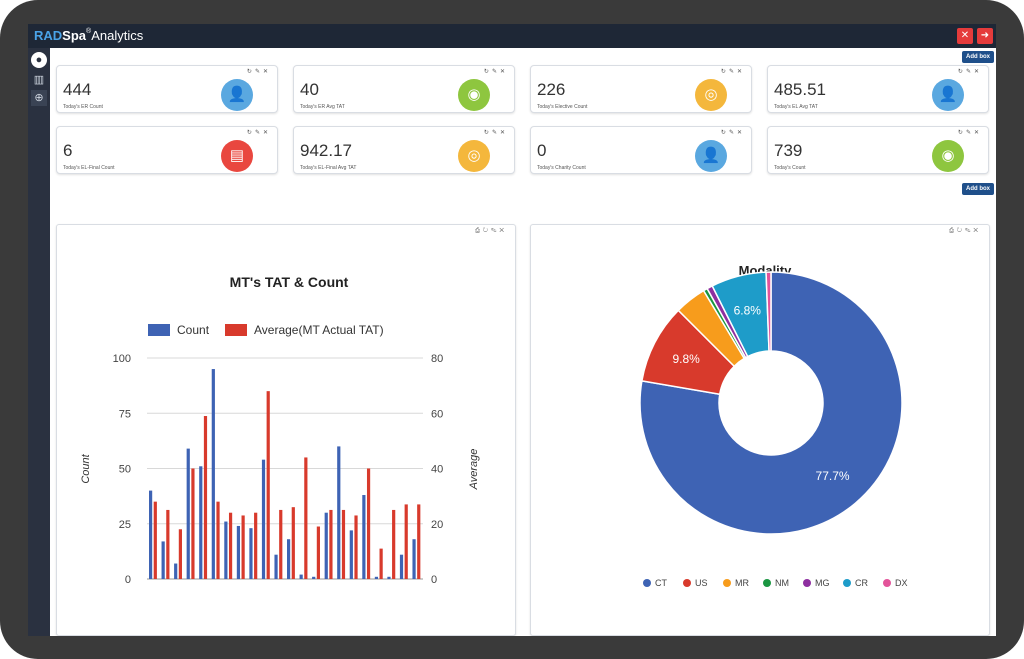  Describe the element at coordinates (167, 89) in the screenshot. I see `stat-card: ↻✎✕ 444 Today's ER Count 👤` at that location.